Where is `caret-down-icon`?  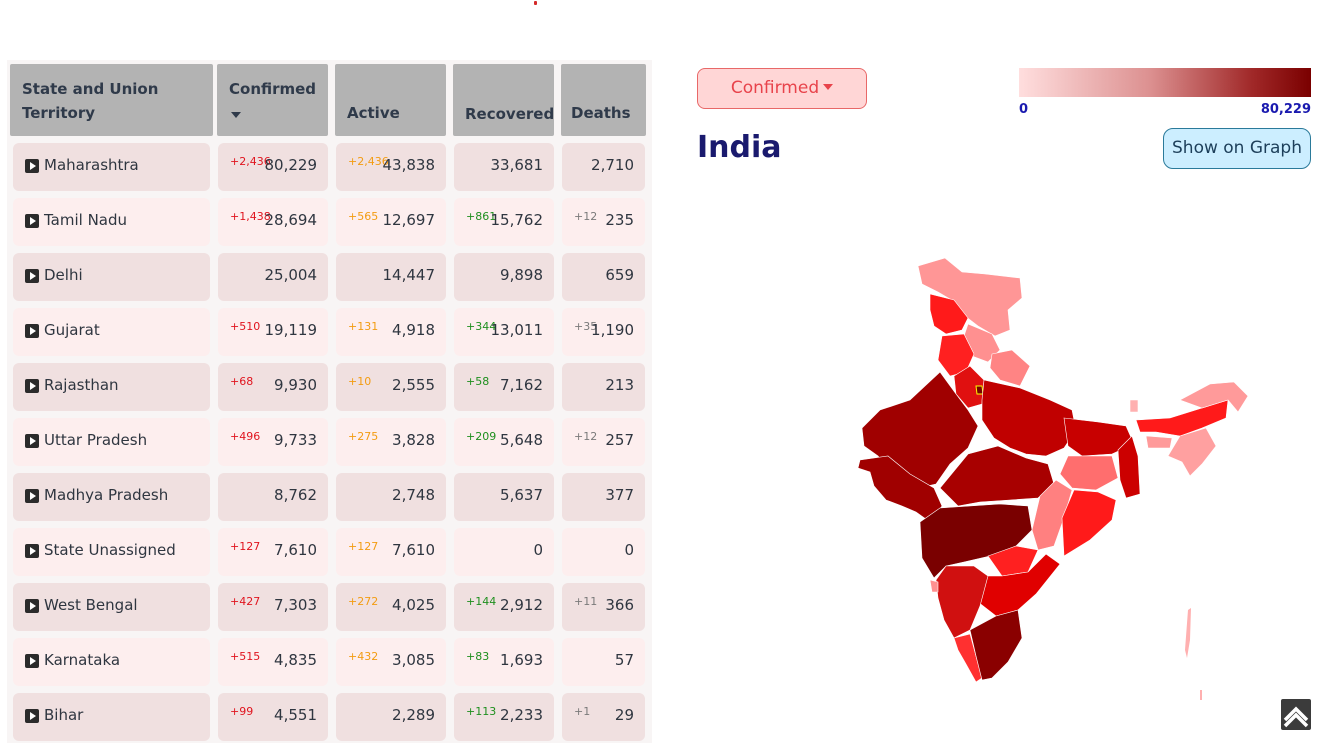
caret-down-icon is located at coordinates (828, 87).